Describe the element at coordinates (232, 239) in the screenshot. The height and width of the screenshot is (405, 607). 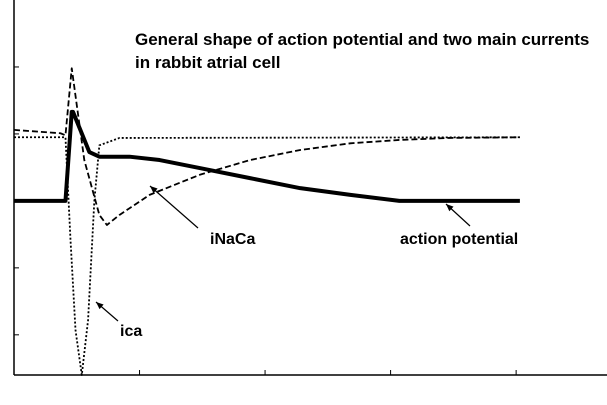
I see `annotation: iNaCa` at that location.